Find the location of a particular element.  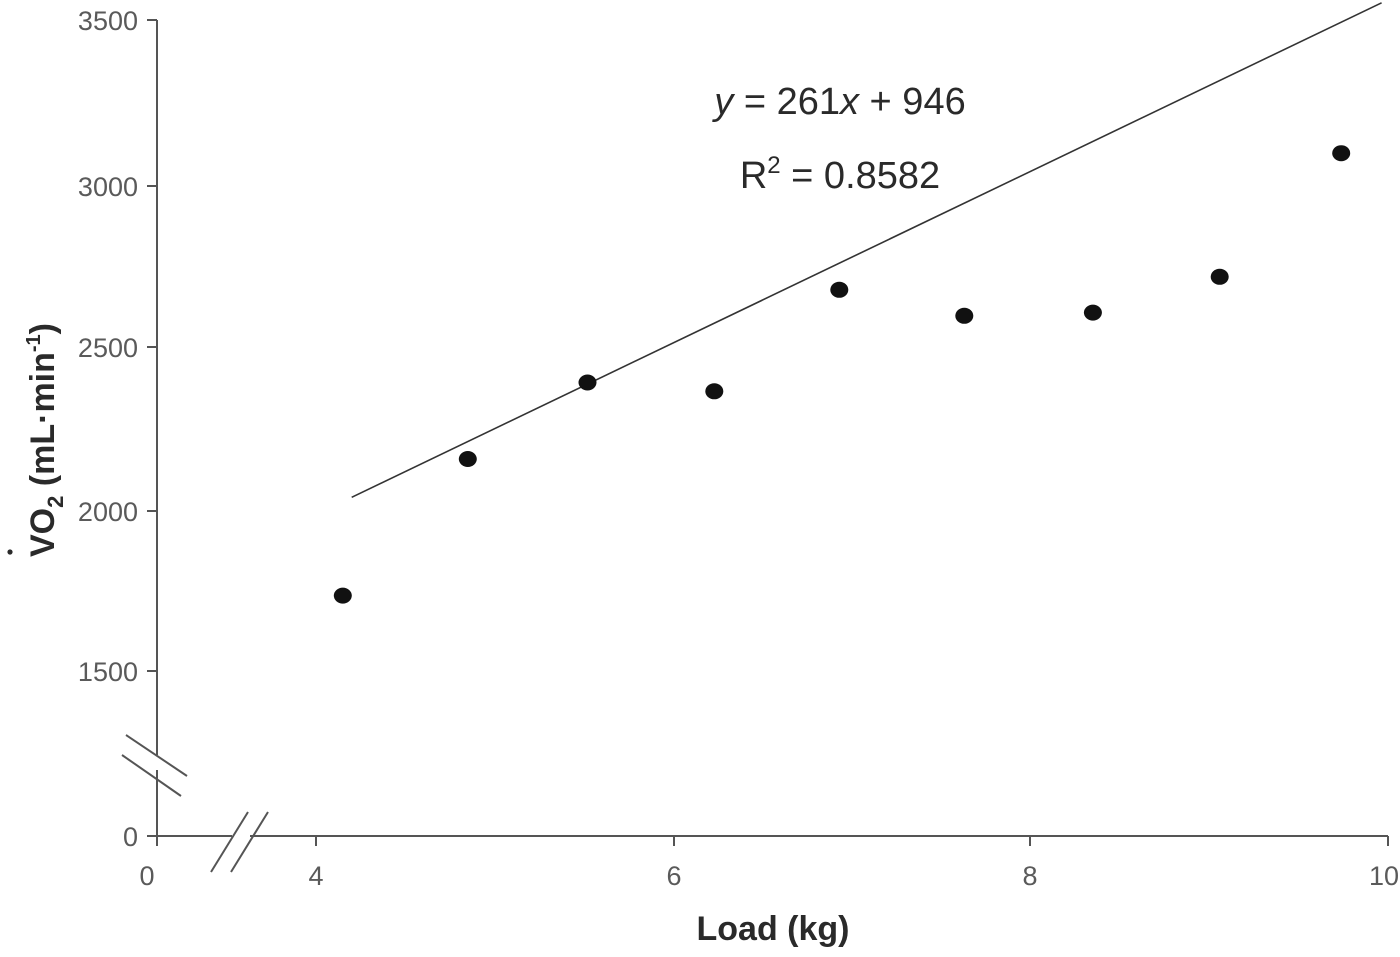

x-axis is located at coordinates (772, 840).